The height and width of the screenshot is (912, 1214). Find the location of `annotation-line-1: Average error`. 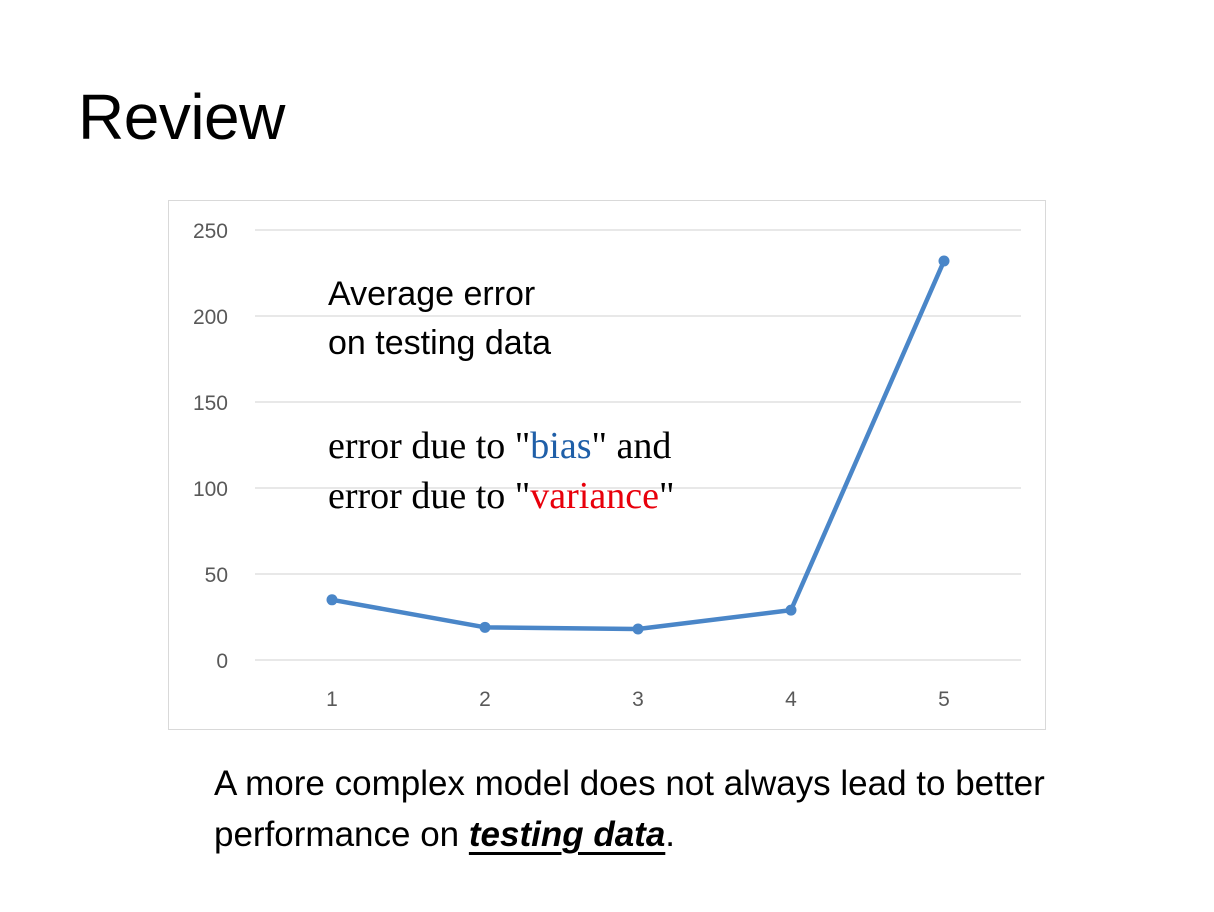

annotation-line-1: Average error is located at coordinates (432, 294).